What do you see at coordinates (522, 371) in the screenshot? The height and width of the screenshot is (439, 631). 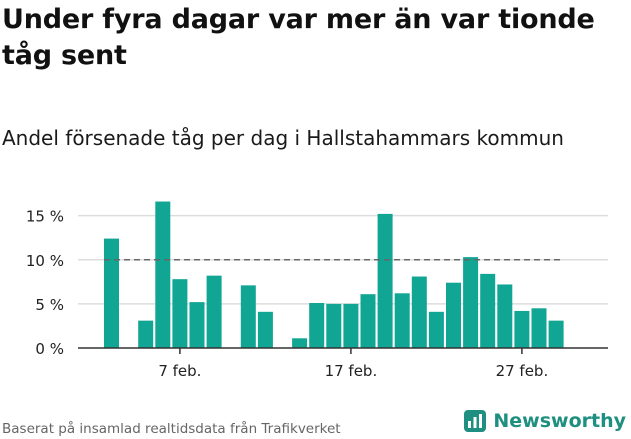 I see `x-tick-label: 27 feb.` at bounding box center [522, 371].